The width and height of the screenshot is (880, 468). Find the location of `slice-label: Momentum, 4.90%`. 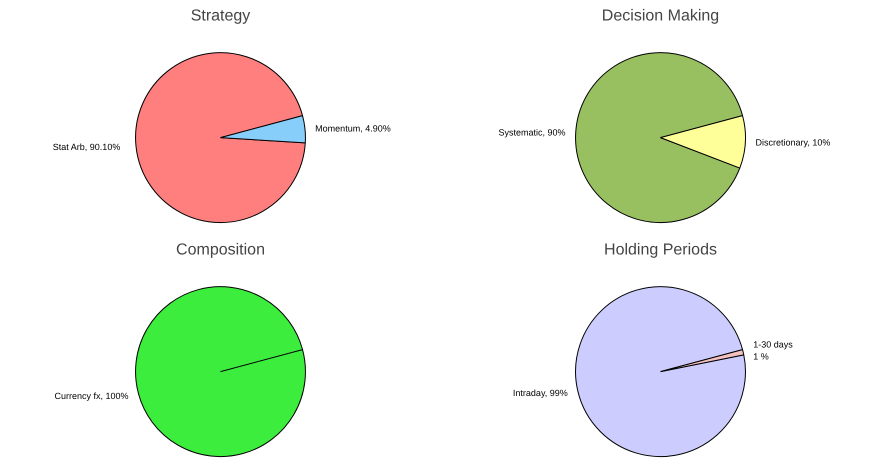

slice-label: Momentum, 4.90% is located at coordinates (353, 128).